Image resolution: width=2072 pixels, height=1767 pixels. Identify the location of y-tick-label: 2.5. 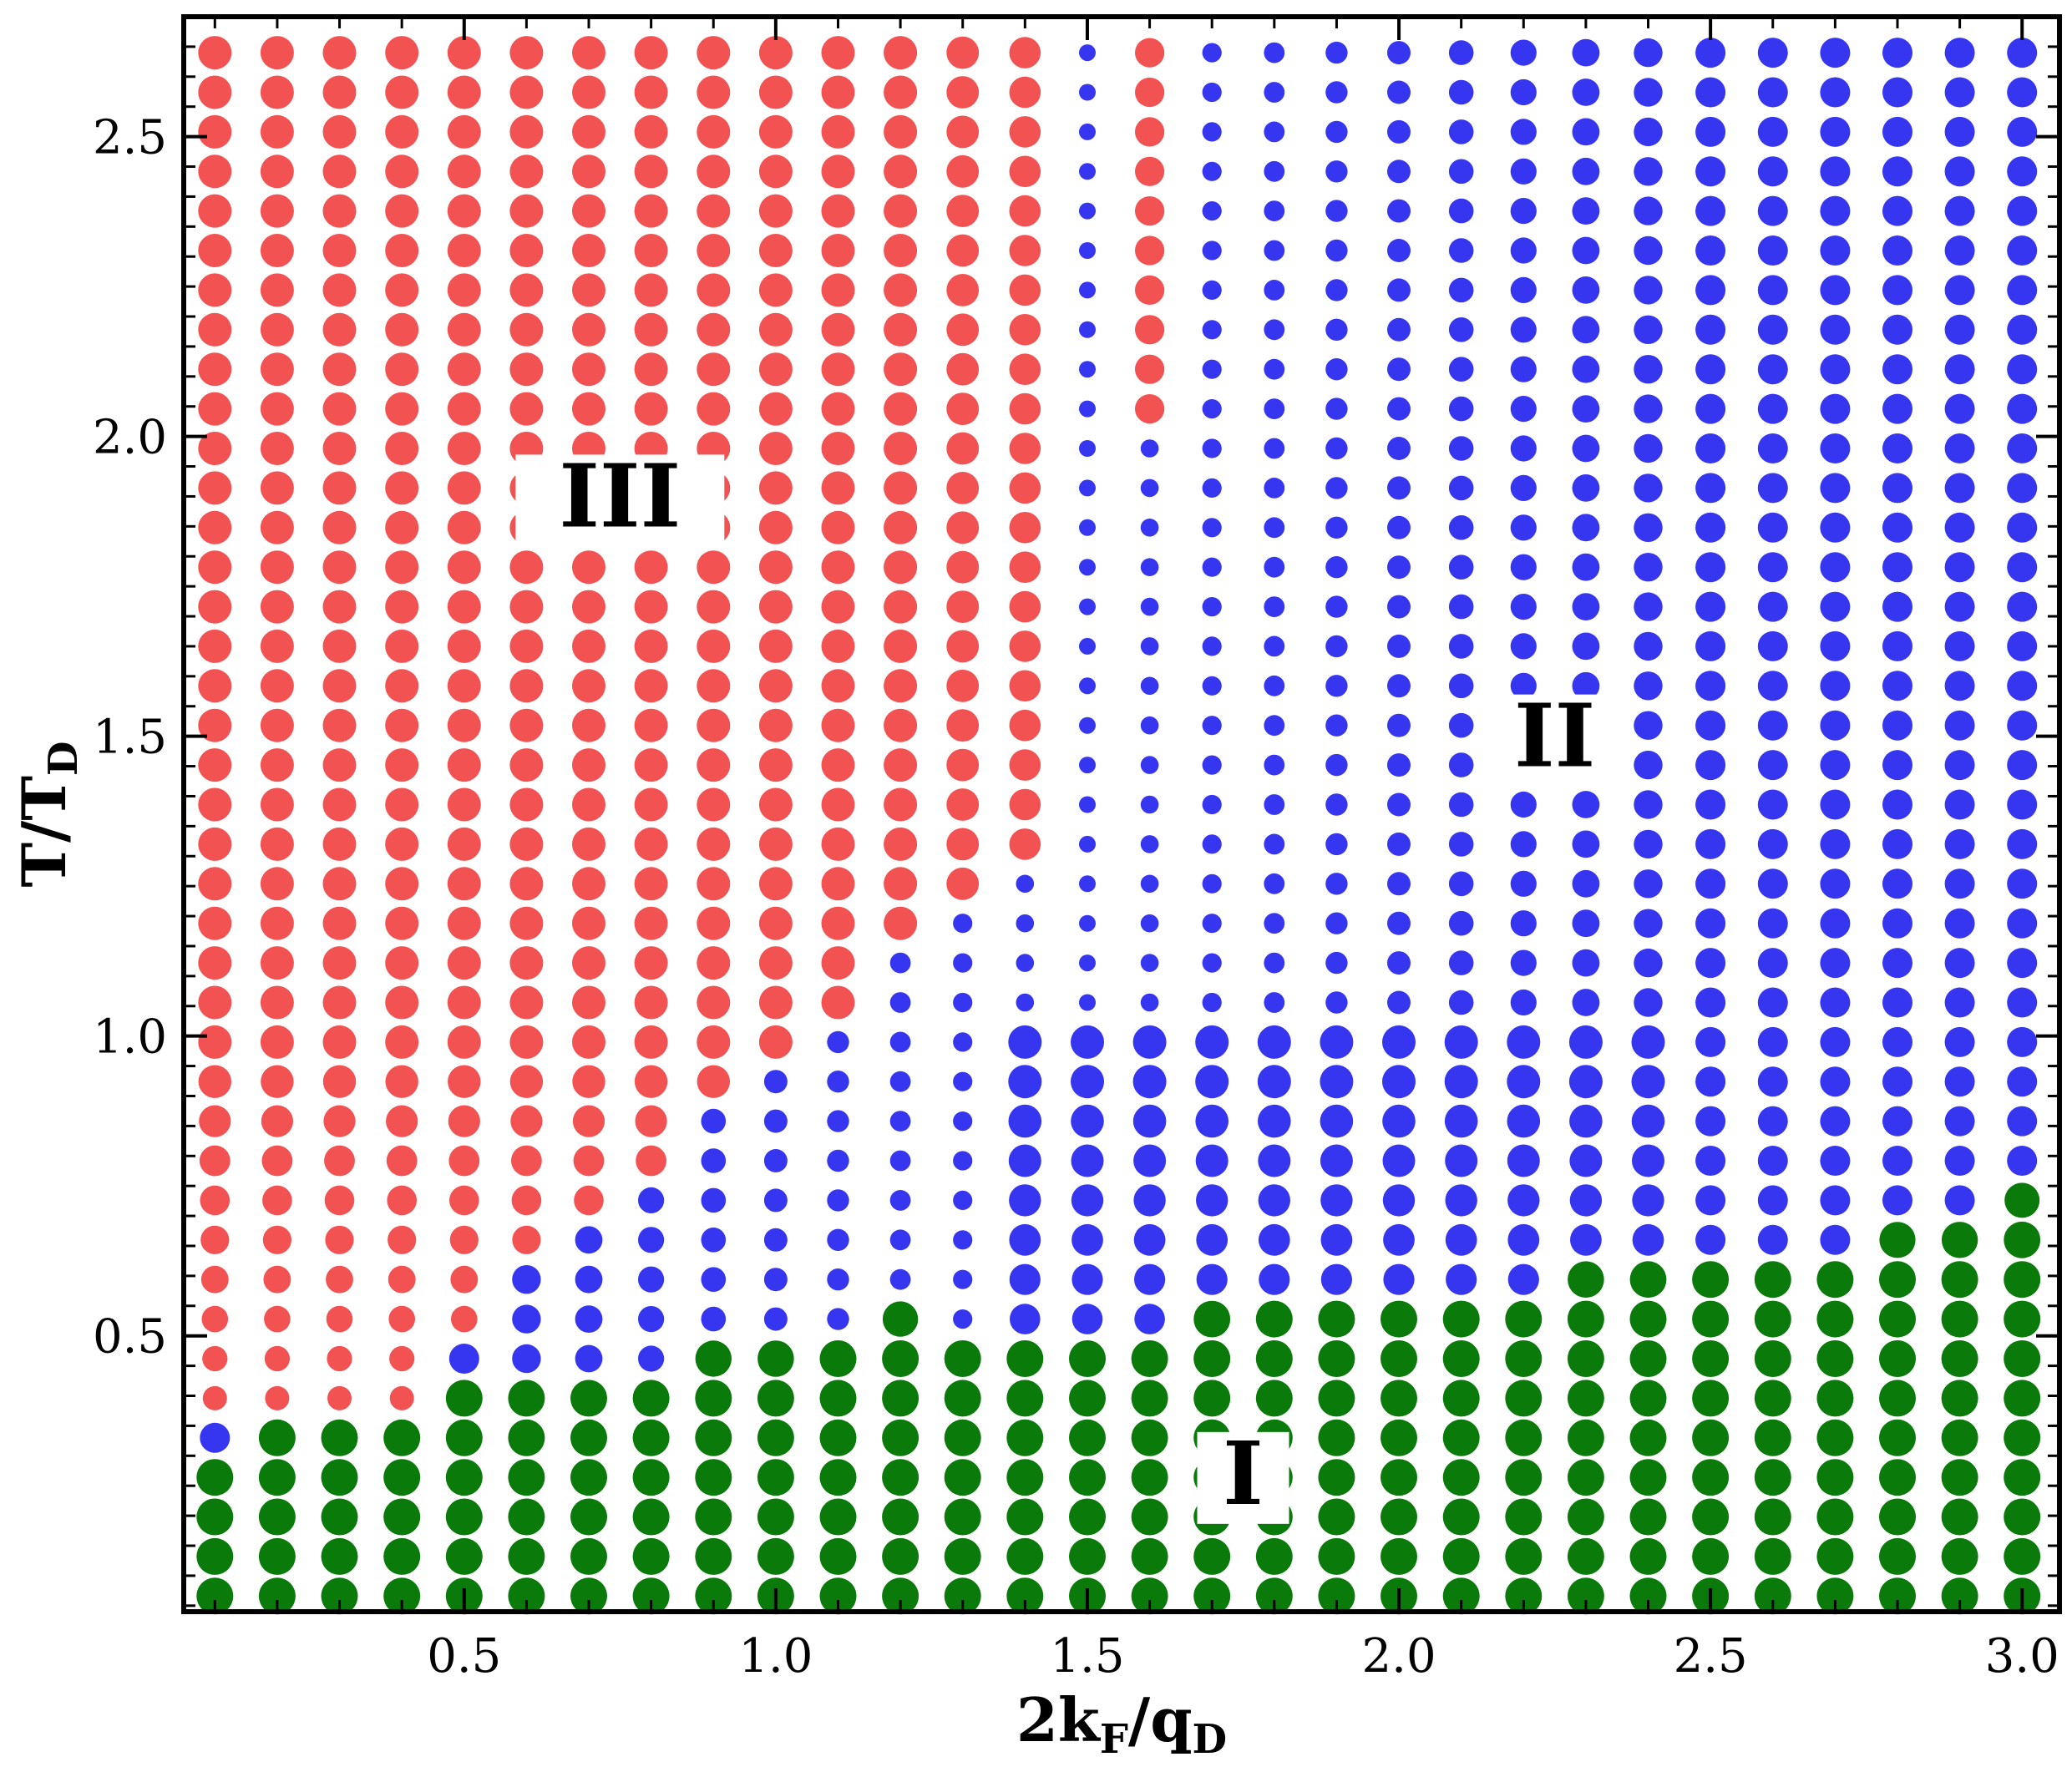
(130, 138).